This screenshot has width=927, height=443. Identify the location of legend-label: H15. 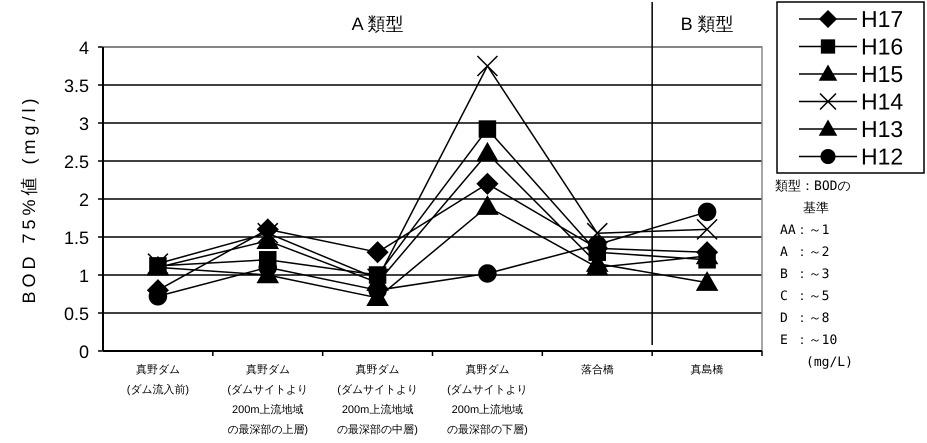
(882, 74).